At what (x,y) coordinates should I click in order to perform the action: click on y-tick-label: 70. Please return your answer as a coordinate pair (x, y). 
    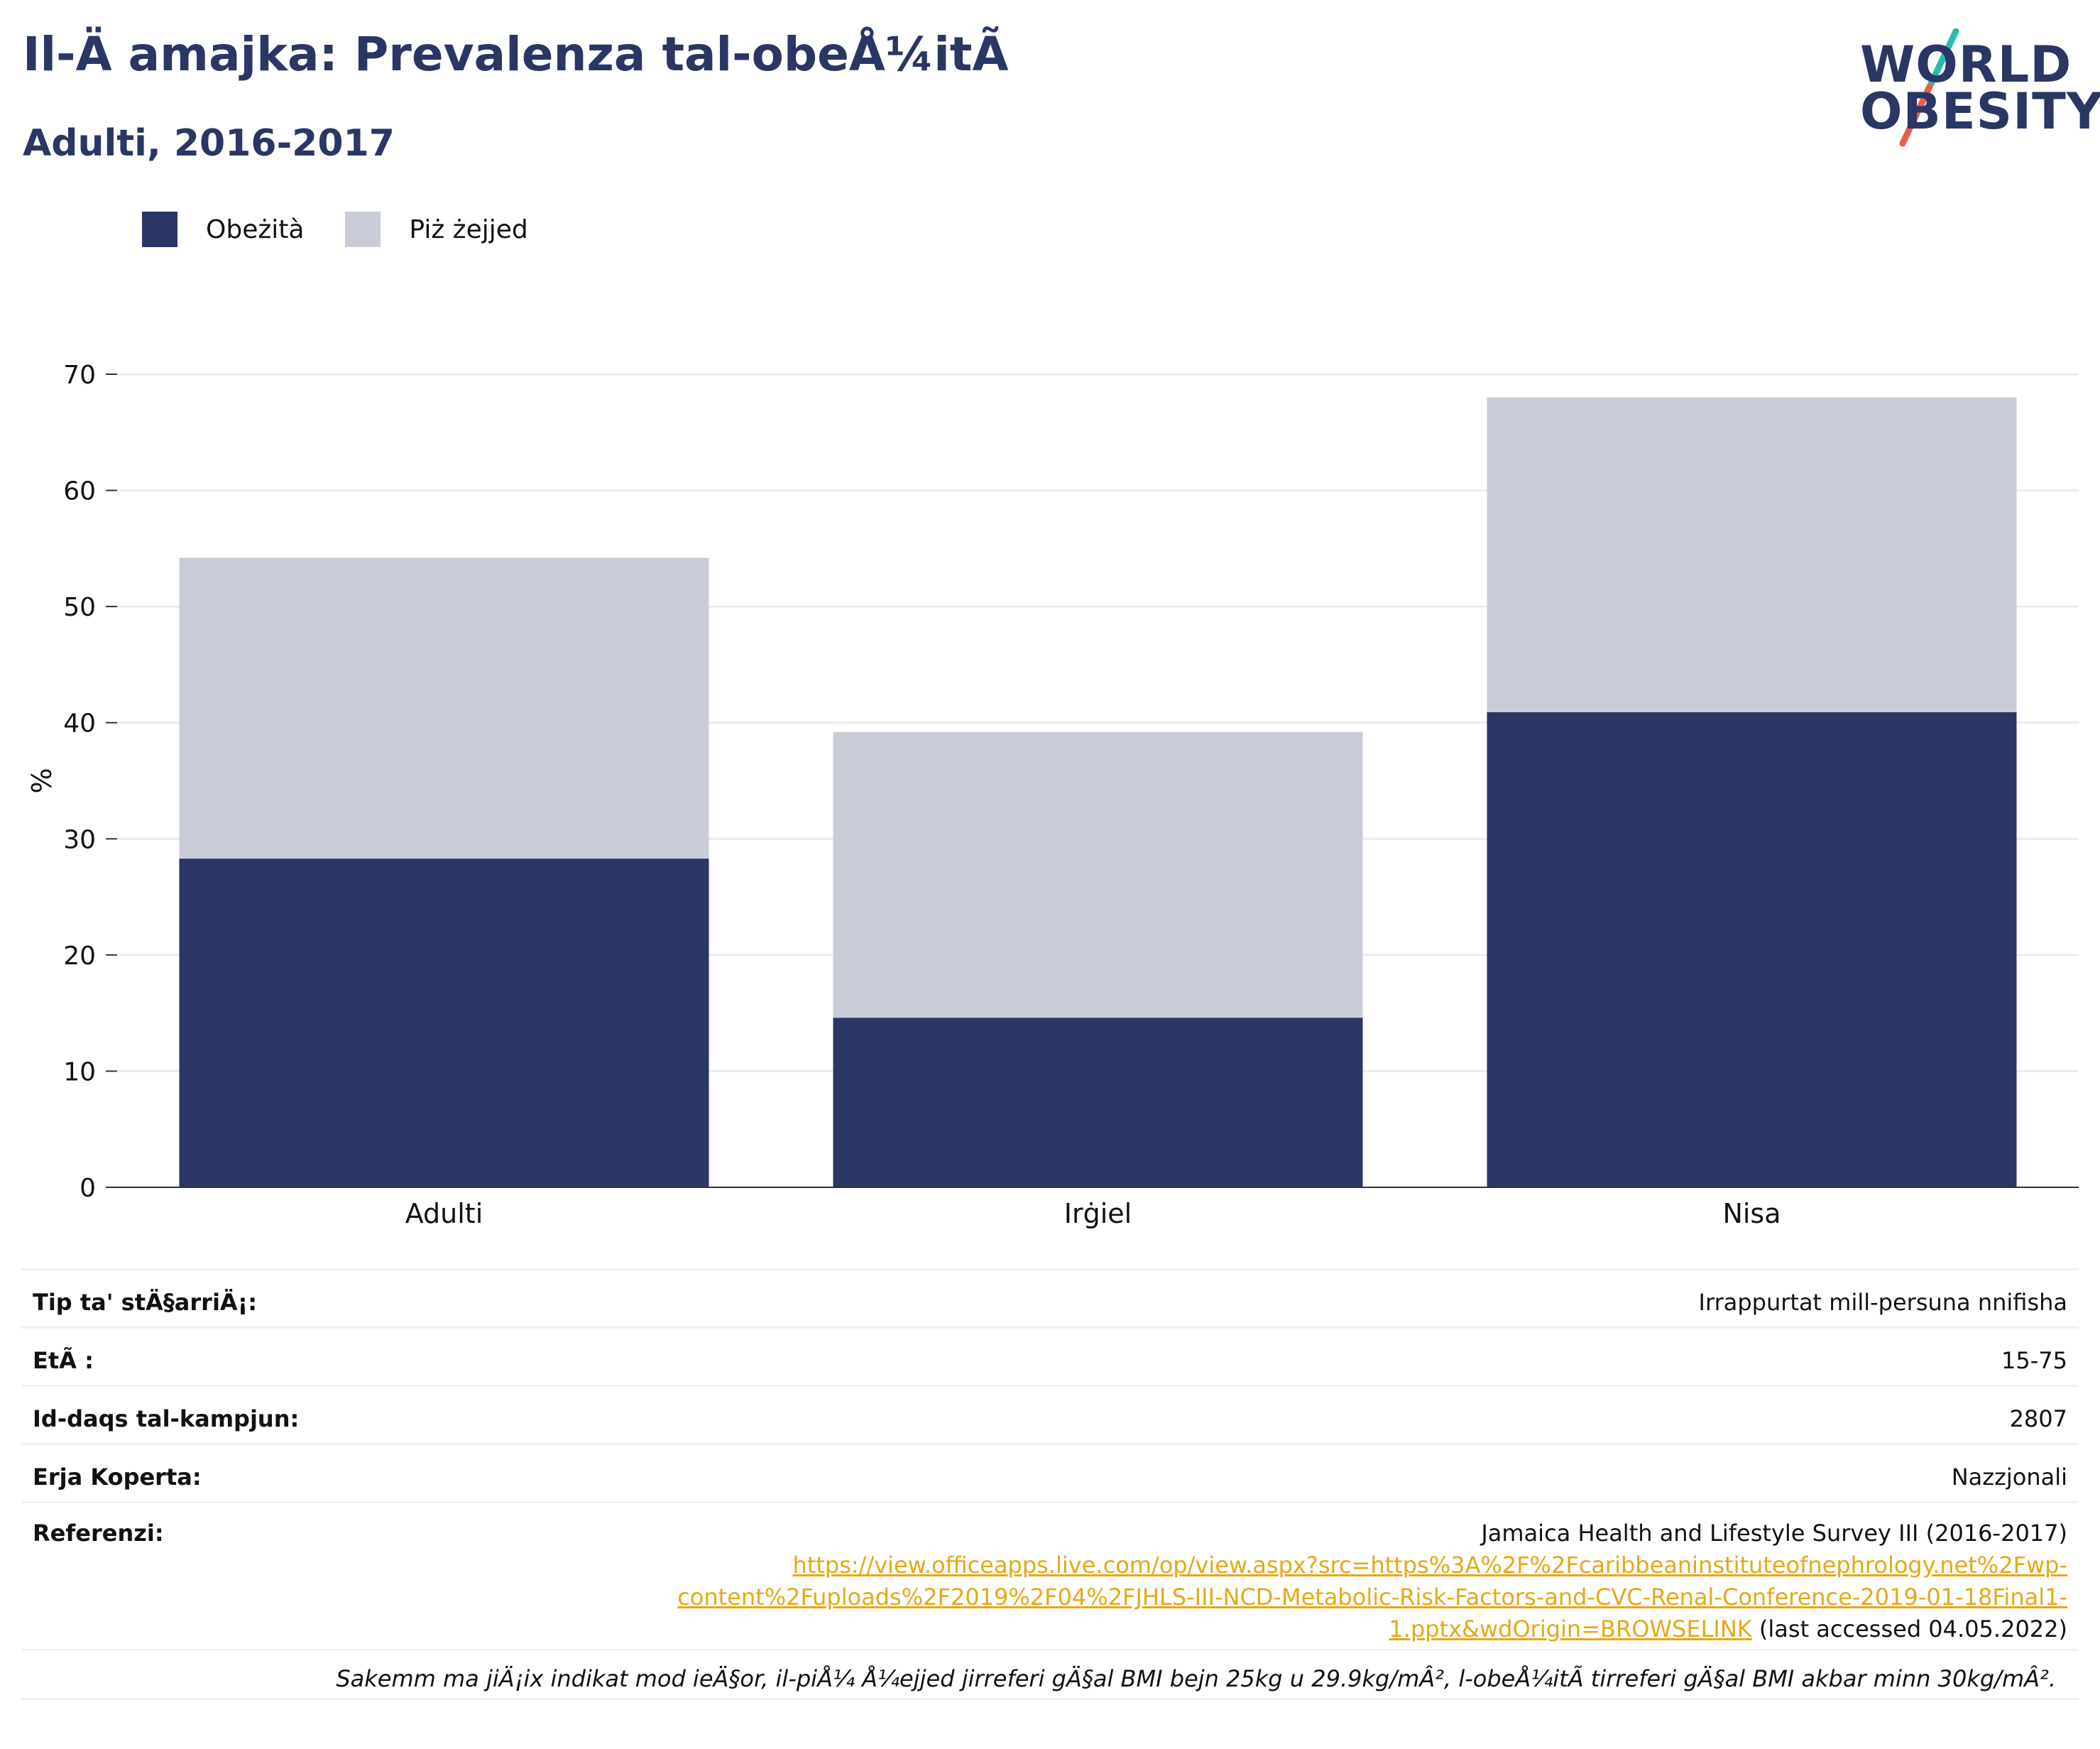
    Looking at the image, I should click on (79, 375).